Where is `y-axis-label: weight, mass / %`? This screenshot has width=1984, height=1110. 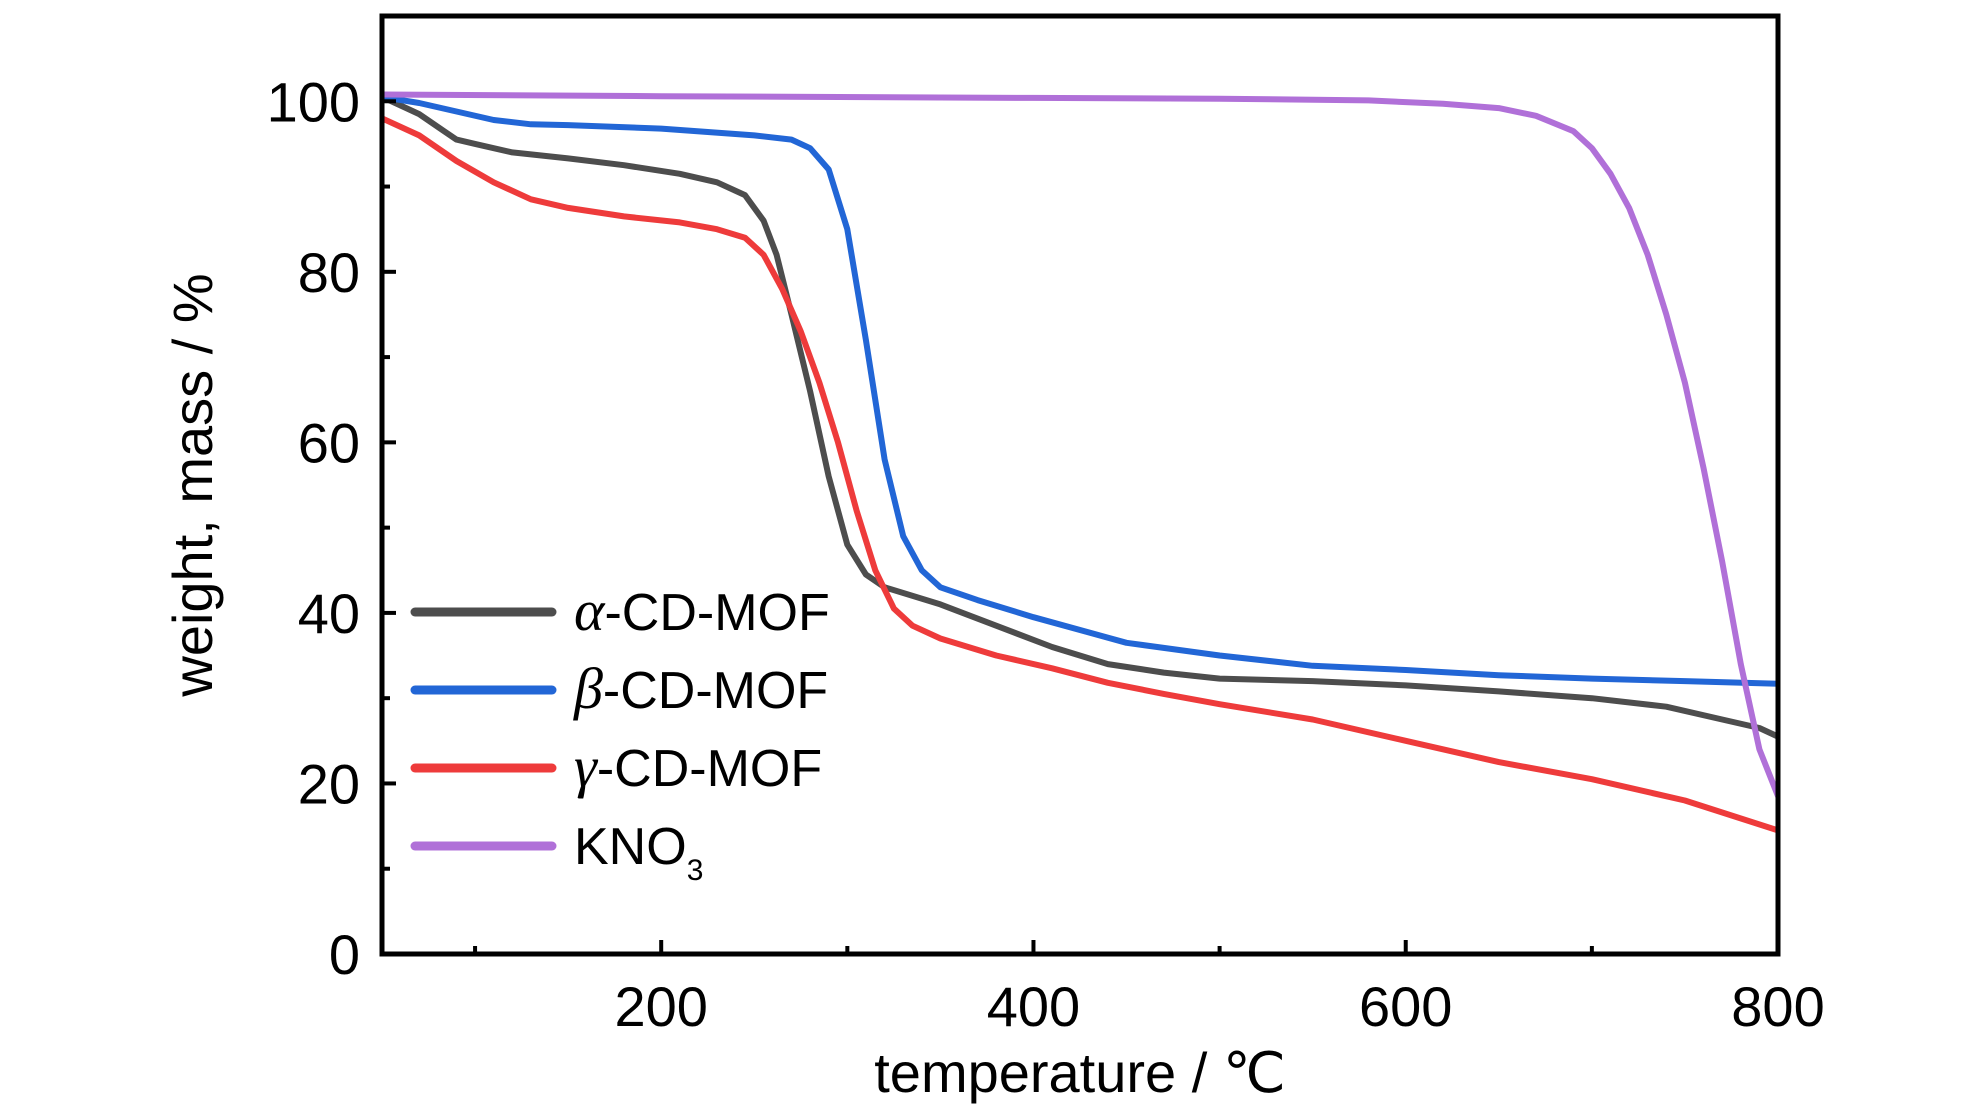 y-axis-label: weight, mass / % is located at coordinates (192, 485).